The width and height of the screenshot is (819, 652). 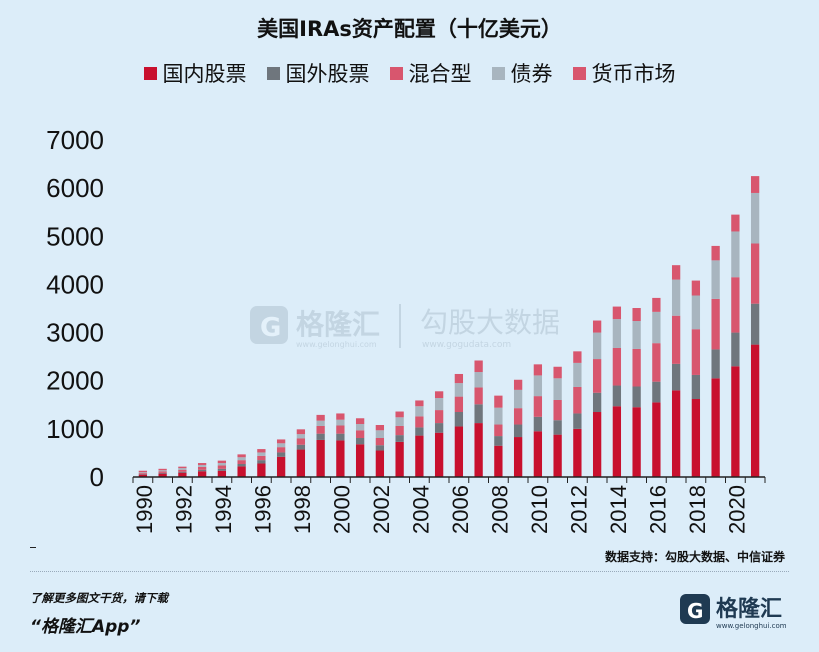 What do you see at coordinates (633, 74) in the screenshot?
I see `legend-label: 货币市场` at bounding box center [633, 74].